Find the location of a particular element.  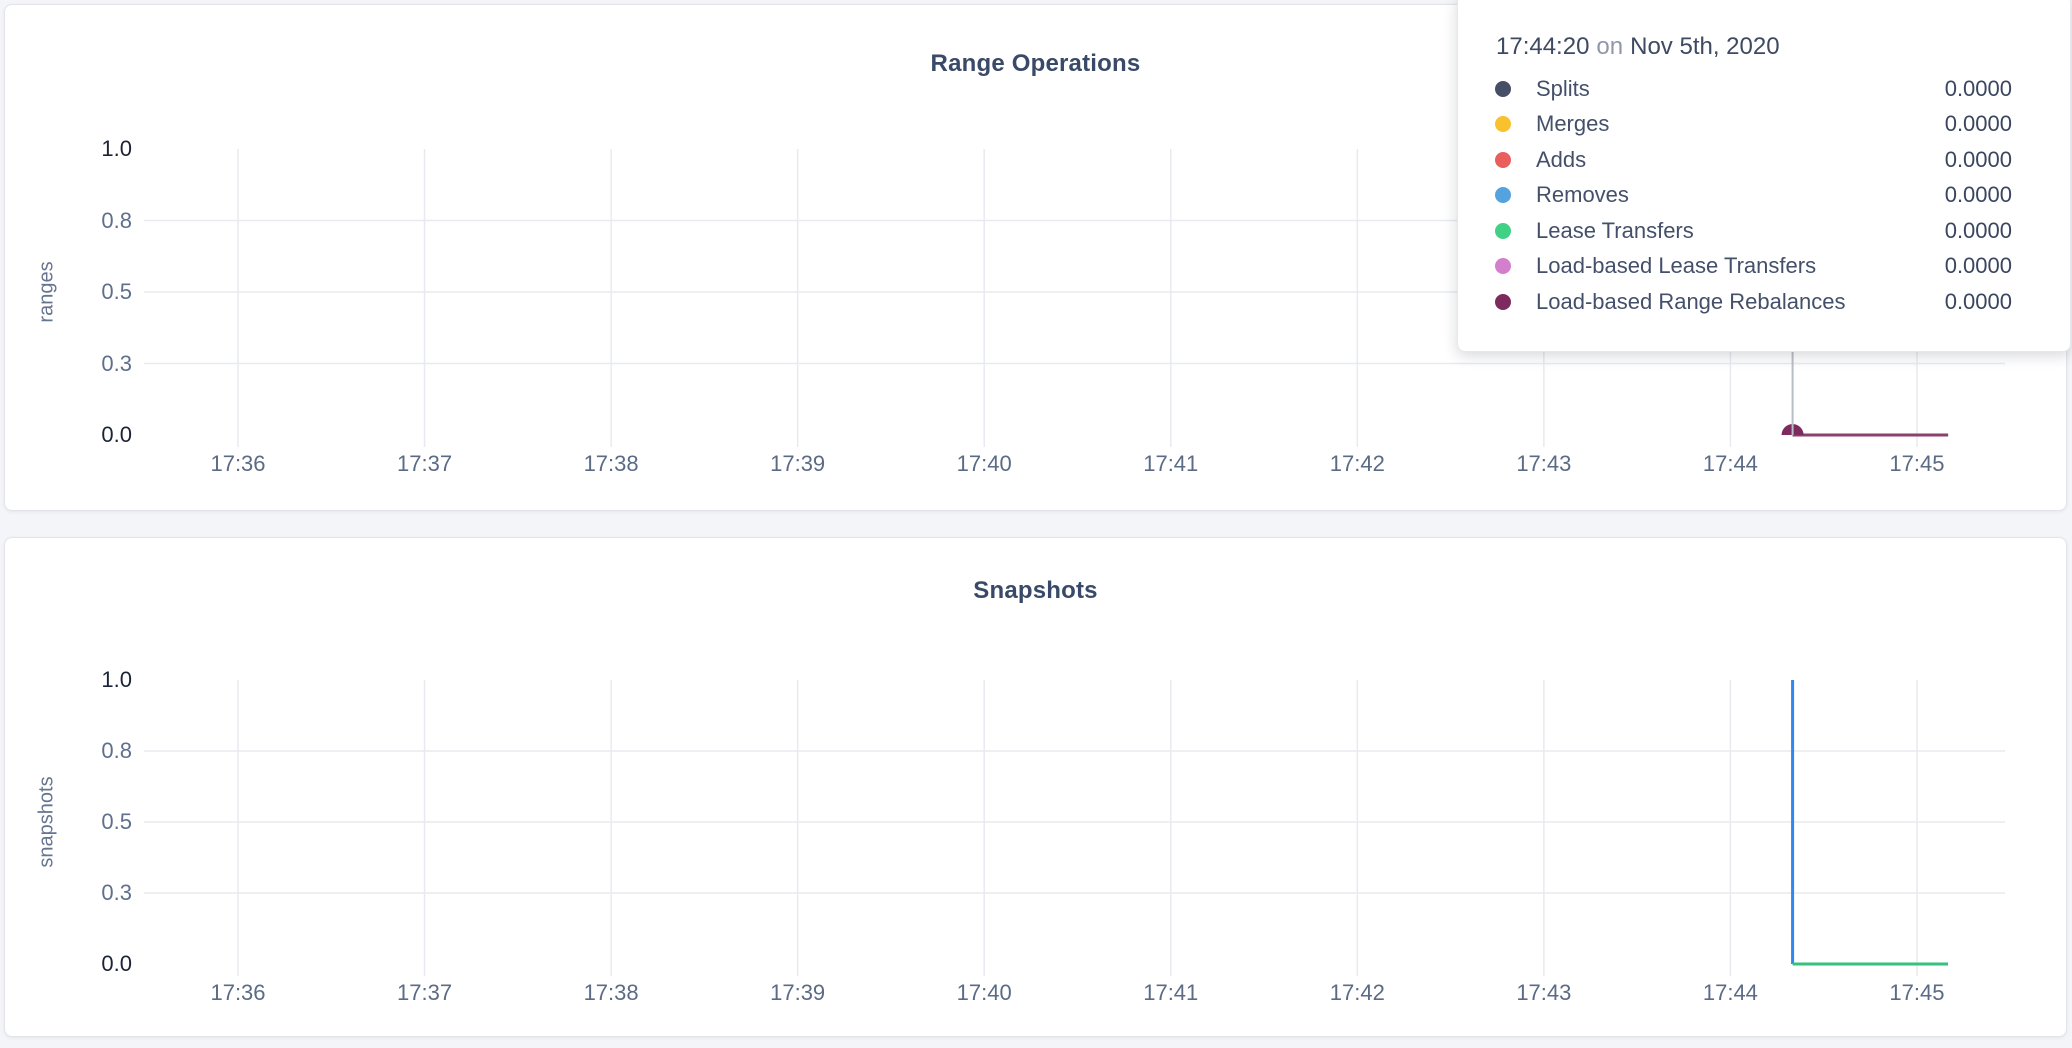

series-label: Load-based Range Rebalances is located at coordinates (1691, 301).